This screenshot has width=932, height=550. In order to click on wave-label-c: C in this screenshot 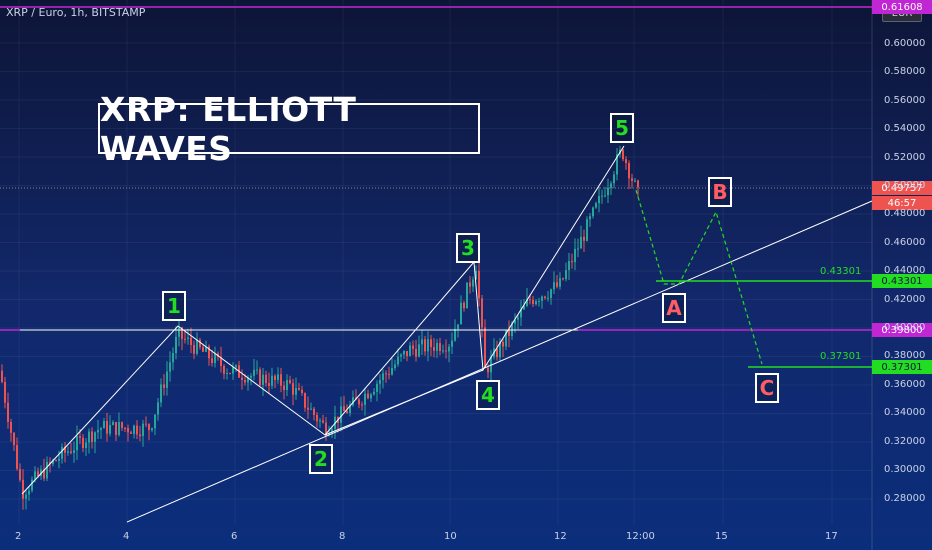, I will do `click(767, 388)`.